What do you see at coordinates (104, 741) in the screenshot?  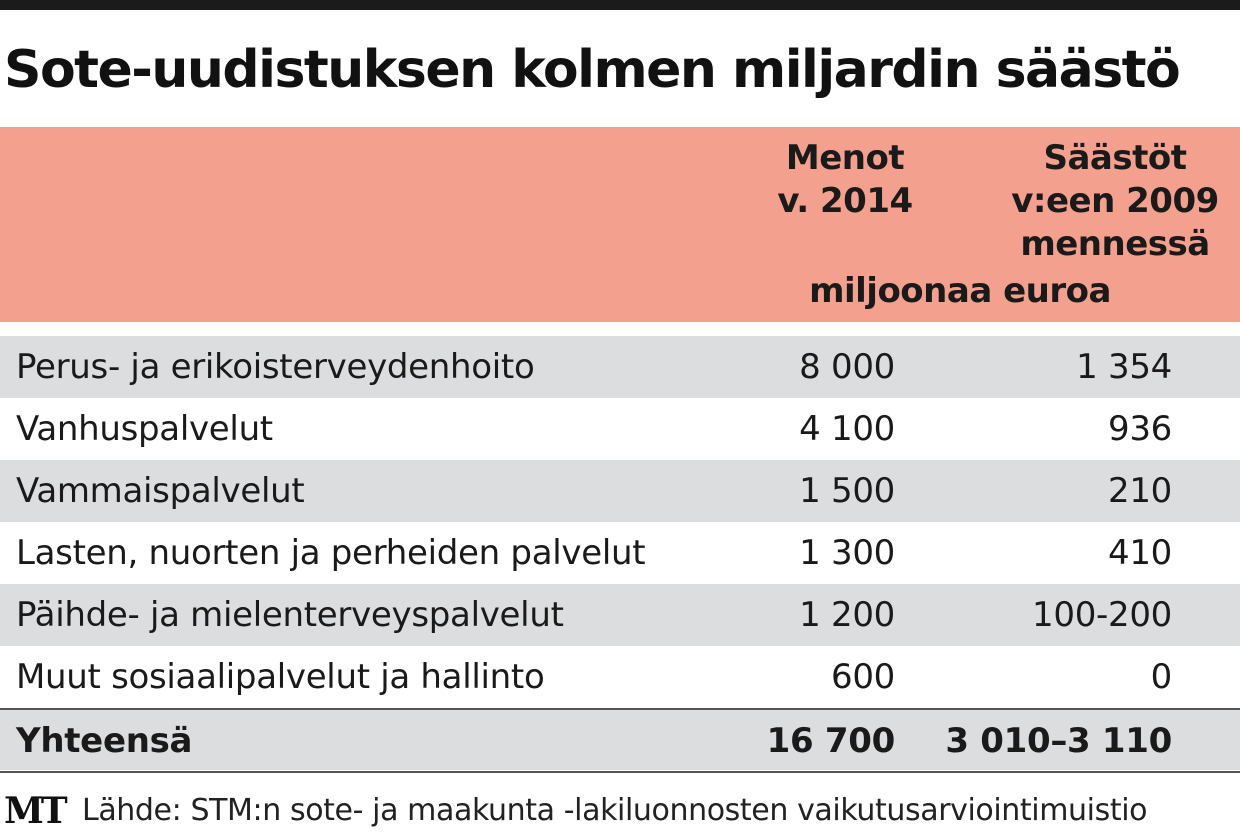 I see `total-label: Yhteensä` at bounding box center [104, 741].